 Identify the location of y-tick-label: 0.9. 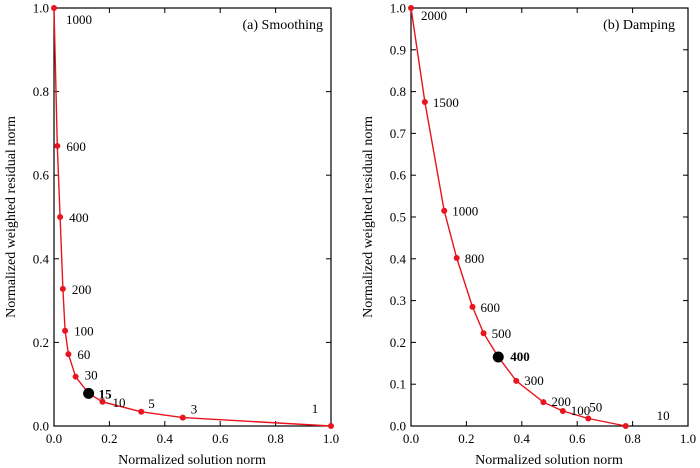
(398, 49).